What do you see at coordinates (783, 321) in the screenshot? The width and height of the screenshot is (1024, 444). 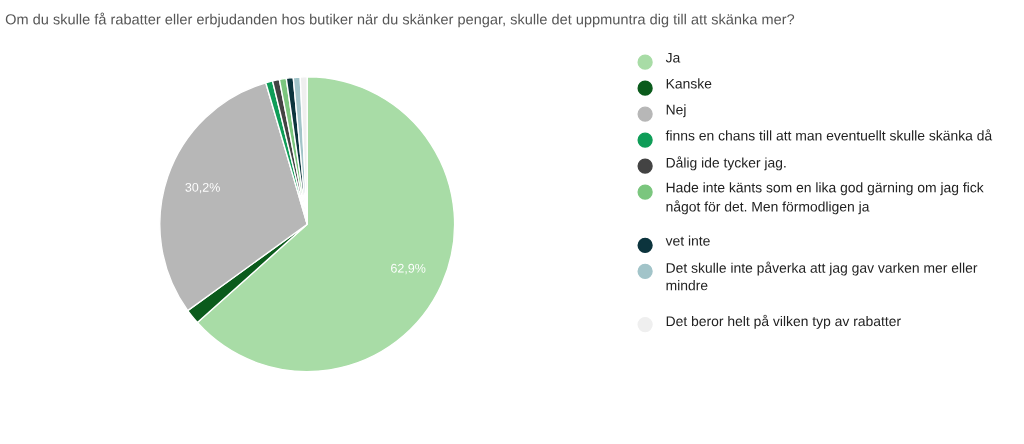 I see `legend-label: Det beror helt på vilken typ av rabatter` at bounding box center [783, 321].